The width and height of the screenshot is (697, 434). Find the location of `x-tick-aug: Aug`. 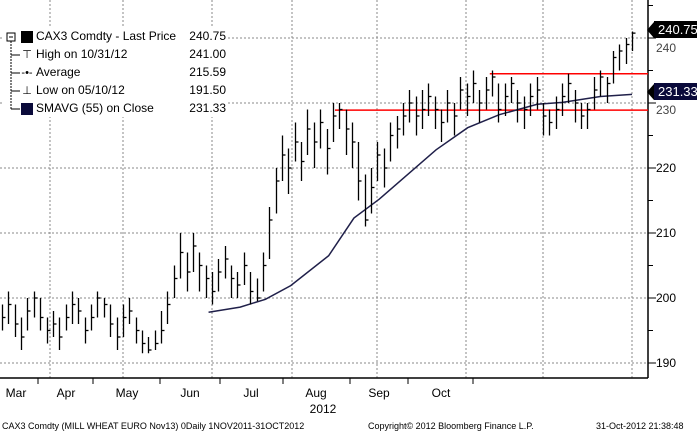

x-tick-aug: Aug is located at coordinates (316, 393).